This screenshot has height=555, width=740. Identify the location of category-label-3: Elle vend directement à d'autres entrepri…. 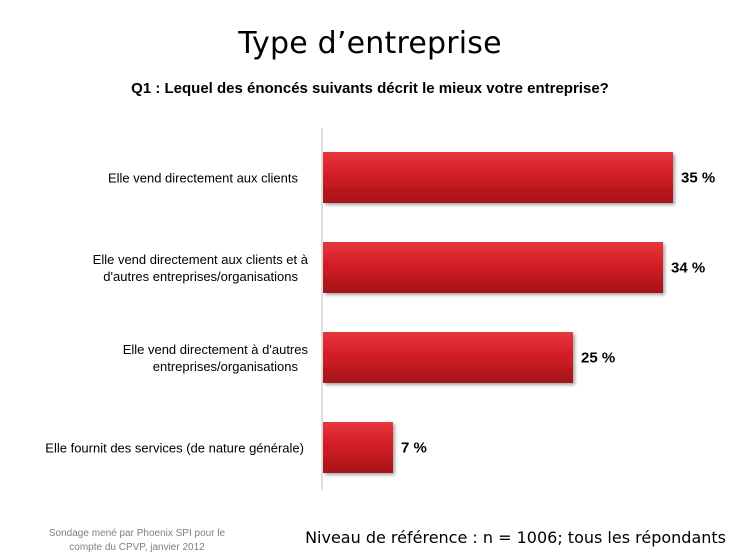
(216, 358).